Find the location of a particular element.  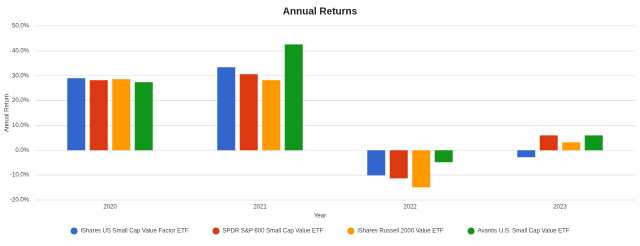

legend-label: SPDR S&P 600 Small Cap Value ETF is located at coordinates (273, 232).